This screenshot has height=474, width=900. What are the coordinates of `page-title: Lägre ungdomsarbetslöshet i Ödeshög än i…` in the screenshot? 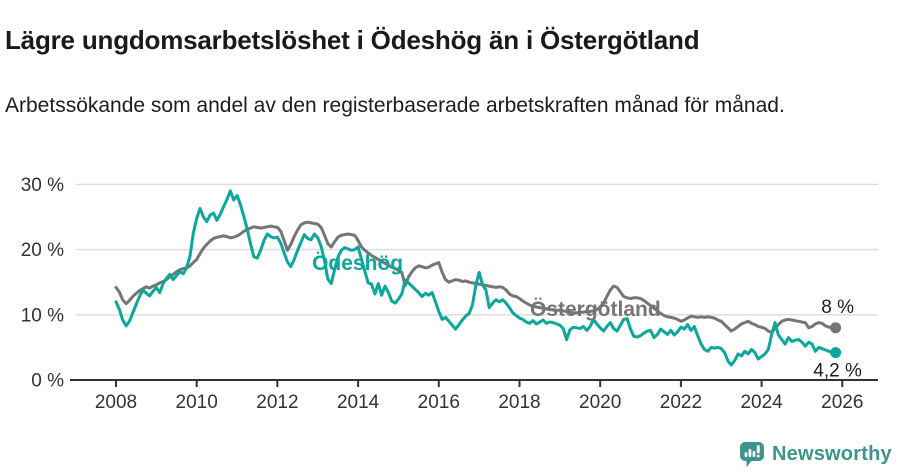 It's located at (352, 40).